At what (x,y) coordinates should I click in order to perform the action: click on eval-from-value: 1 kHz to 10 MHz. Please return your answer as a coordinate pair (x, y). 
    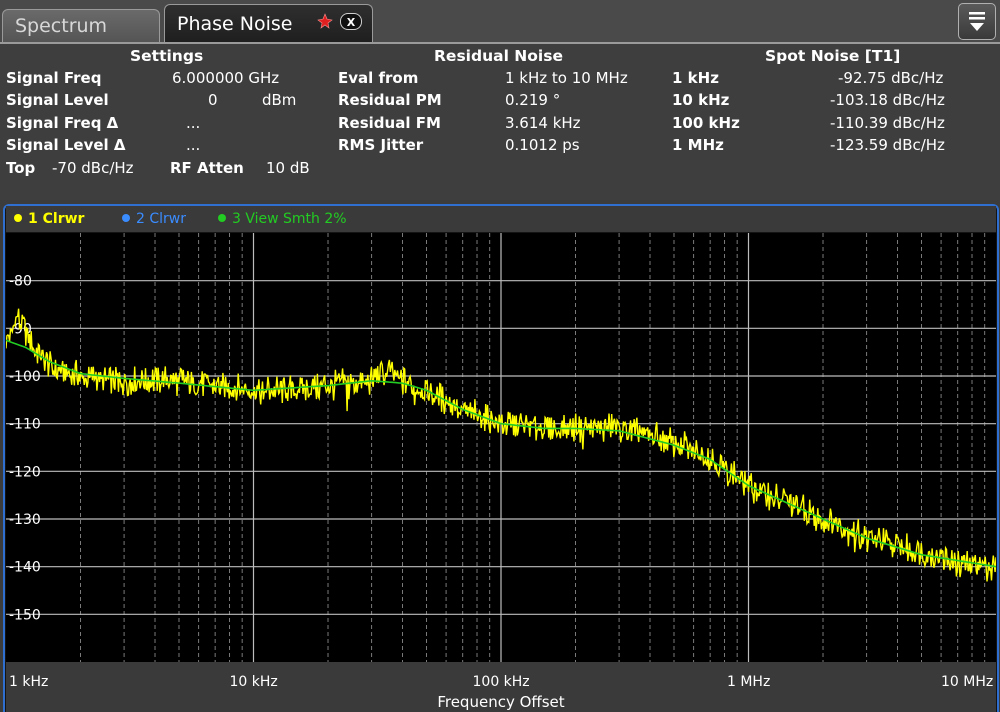
    Looking at the image, I should click on (566, 78).